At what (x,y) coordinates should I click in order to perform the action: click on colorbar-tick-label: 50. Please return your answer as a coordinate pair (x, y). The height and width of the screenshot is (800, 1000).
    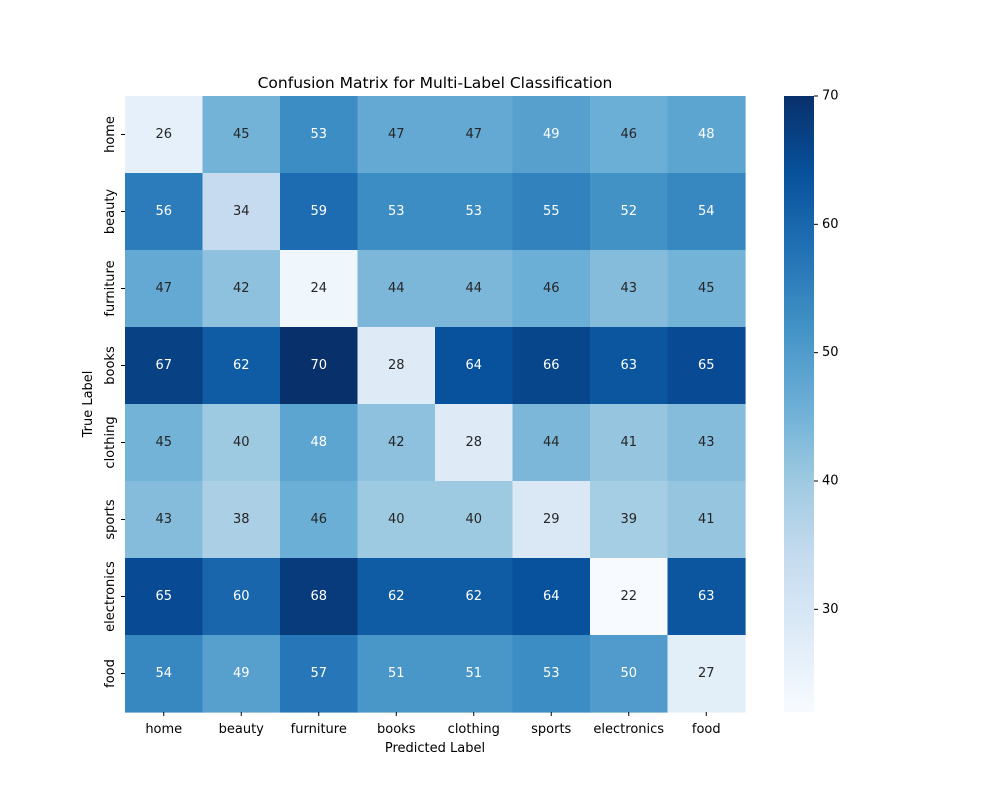
    Looking at the image, I should click on (830, 352).